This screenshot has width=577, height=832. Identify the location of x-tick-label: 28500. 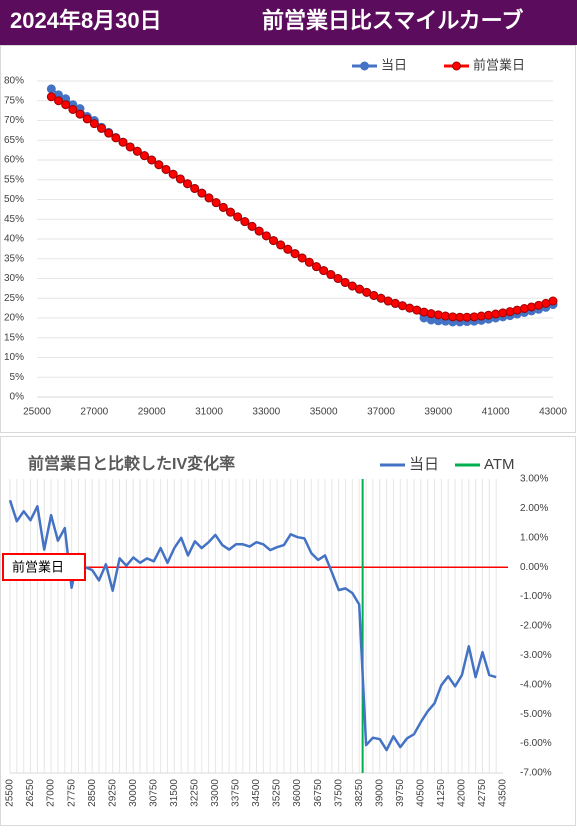
(92, 793).